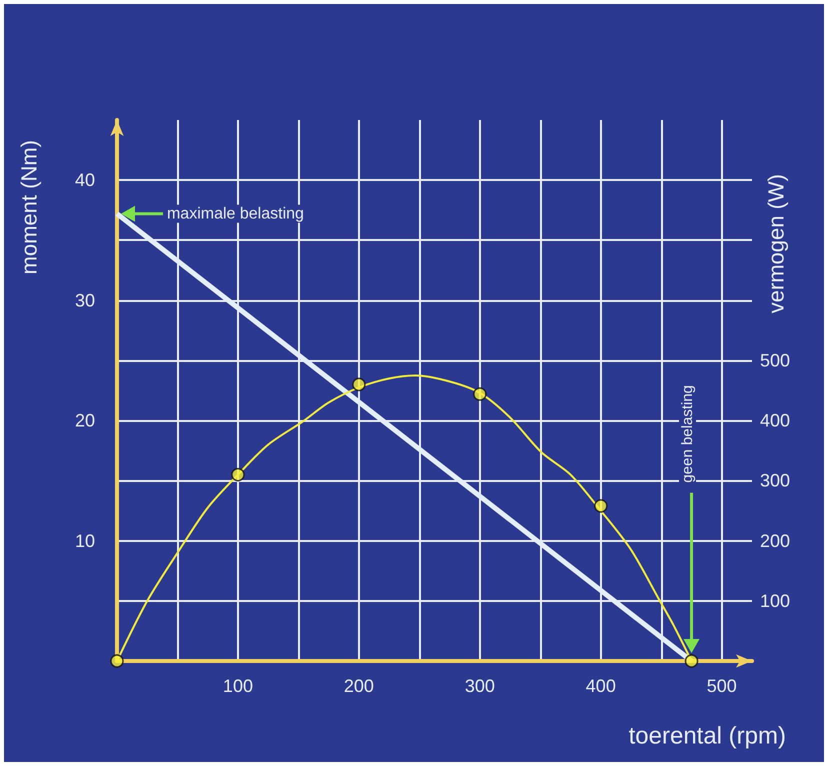 The height and width of the screenshot is (766, 828). I want to click on y2-tick-label: 300, so click(775, 480).